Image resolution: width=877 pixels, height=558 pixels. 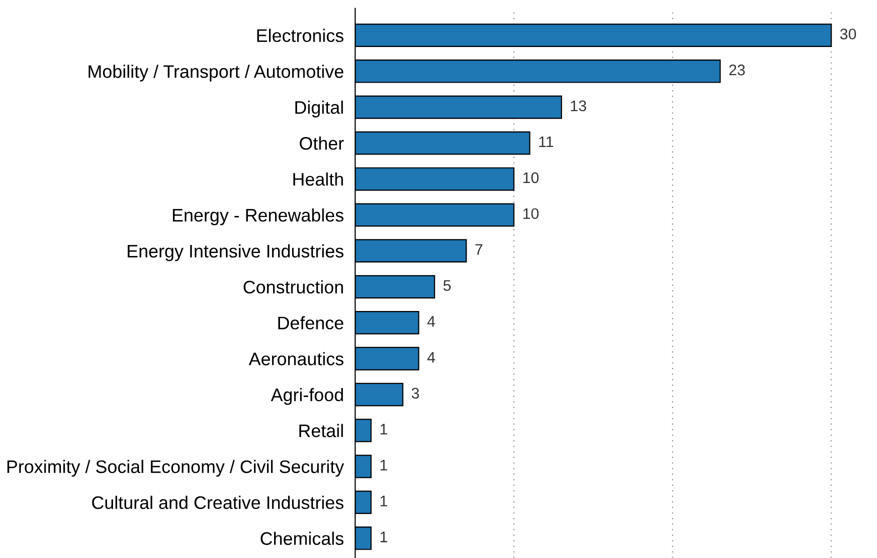 What do you see at coordinates (415, 393) in the screenshot?
I see `data-label: 3` at bounding box center [415, 393].